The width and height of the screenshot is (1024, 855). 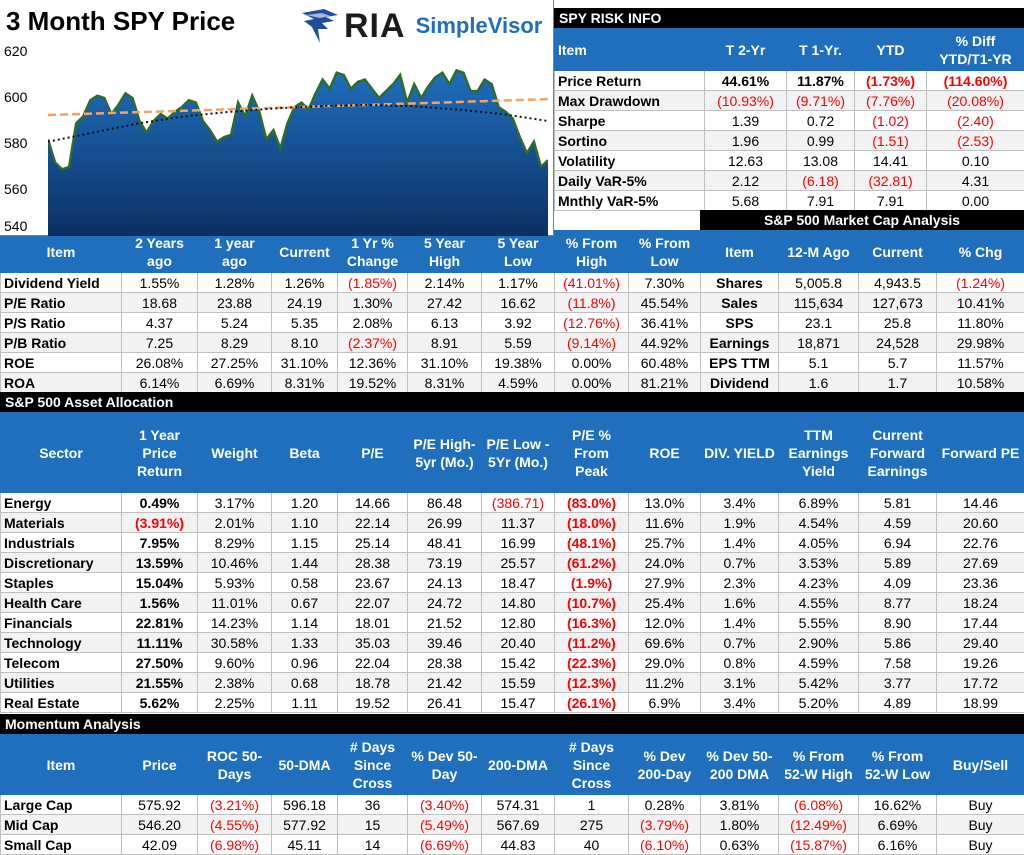 I want to click on allocation-cell: 1.14, so click(x=304, y=622).